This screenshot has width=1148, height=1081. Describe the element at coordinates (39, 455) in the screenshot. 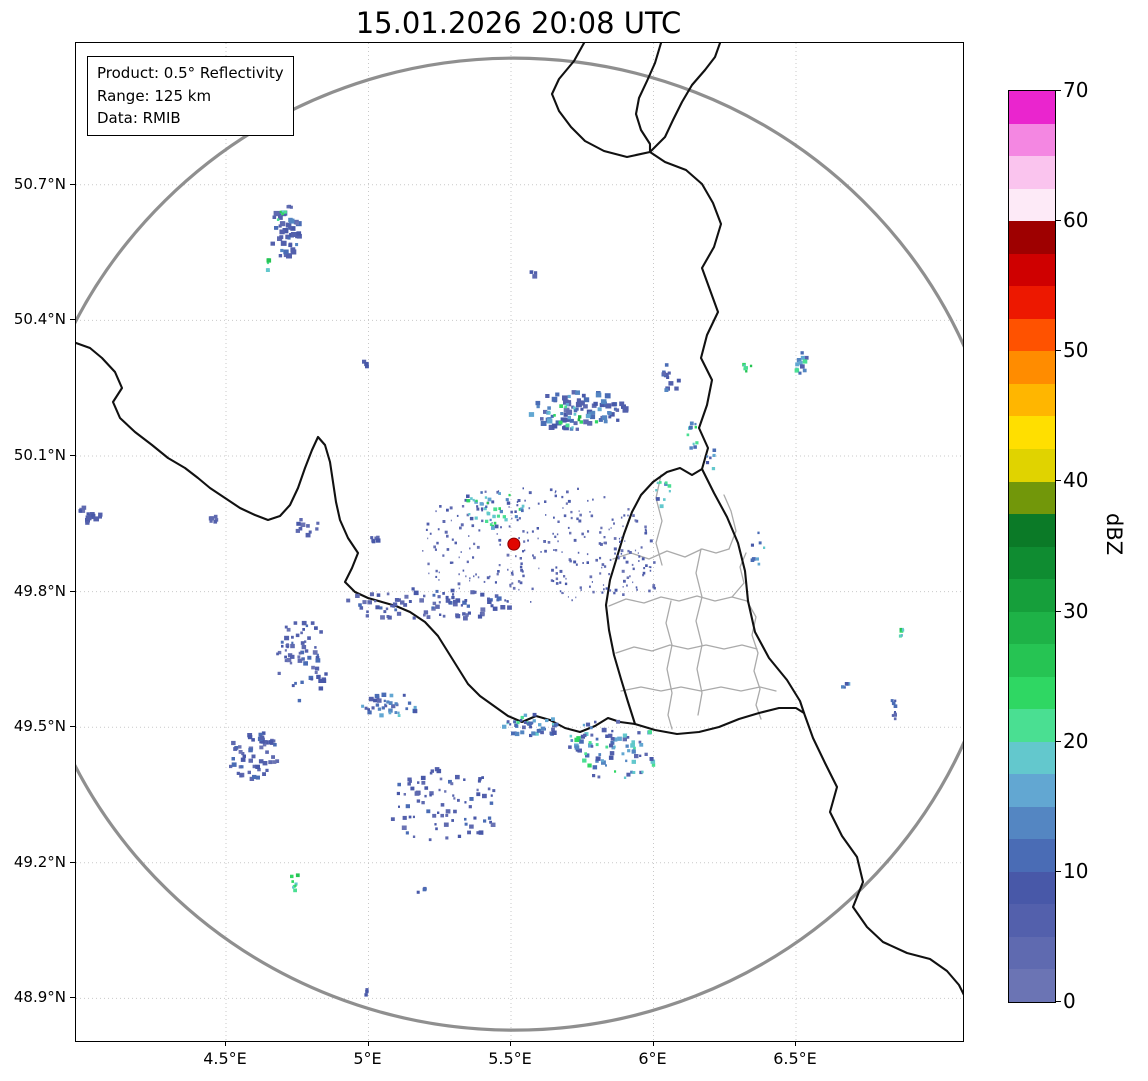

I see `y-tick-label: 50.1°N` at that location.